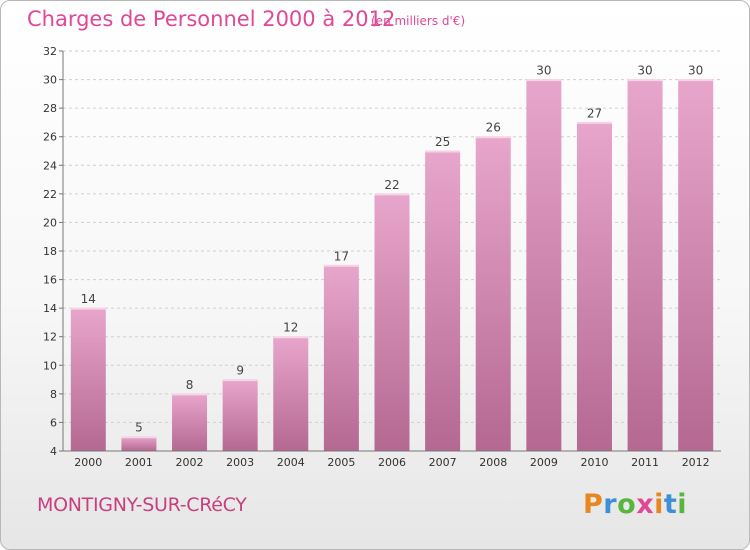  Describe the element at coordinates (50, 222) in the screenshot. I see `y-tick-label: 20` at that location.